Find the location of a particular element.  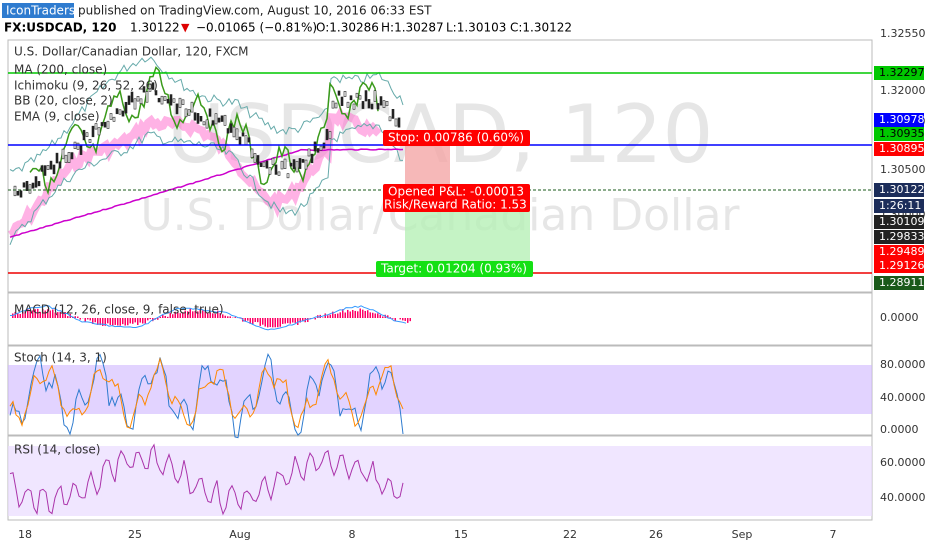

stop: Stop: 0.00786 (0.60%) is located at coordinates (456, 138).